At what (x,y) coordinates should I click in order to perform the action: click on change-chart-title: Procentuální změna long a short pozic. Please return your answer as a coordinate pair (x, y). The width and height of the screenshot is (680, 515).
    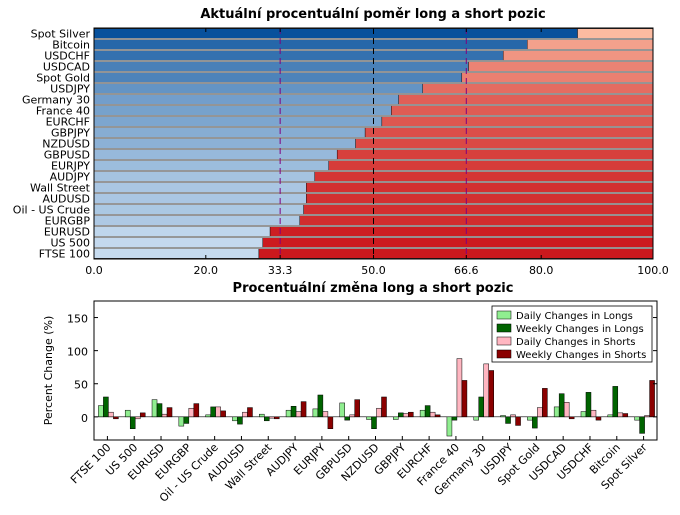
    Looking at the image, I should click on (373, 288).